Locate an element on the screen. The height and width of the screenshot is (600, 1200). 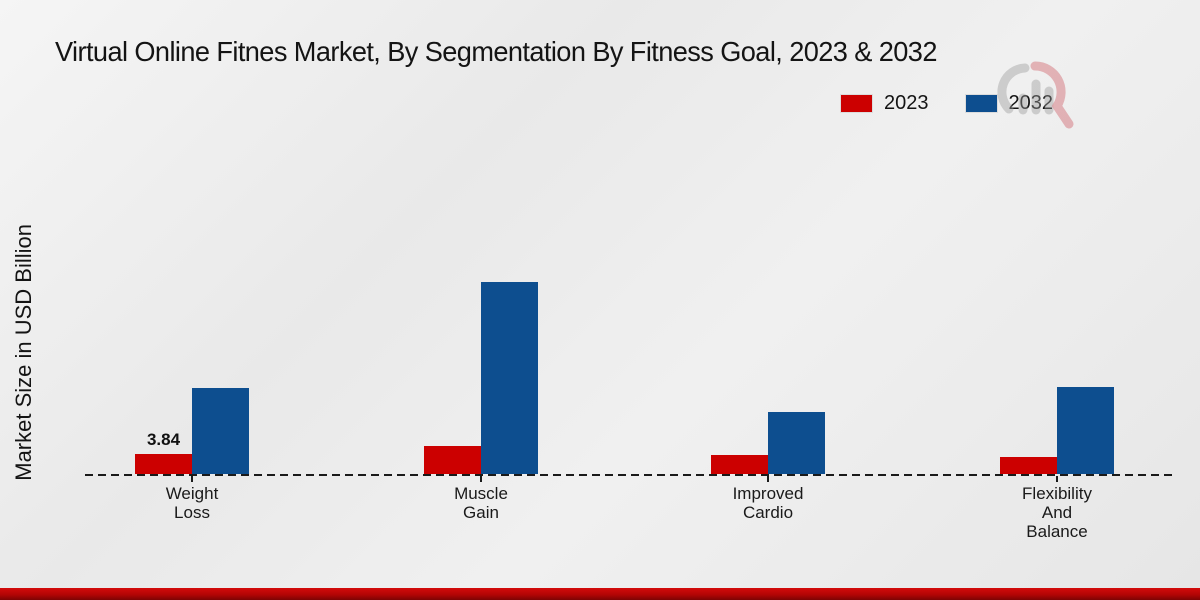
legend-item-2032: 2032 is located at coordinates (1009, 103).